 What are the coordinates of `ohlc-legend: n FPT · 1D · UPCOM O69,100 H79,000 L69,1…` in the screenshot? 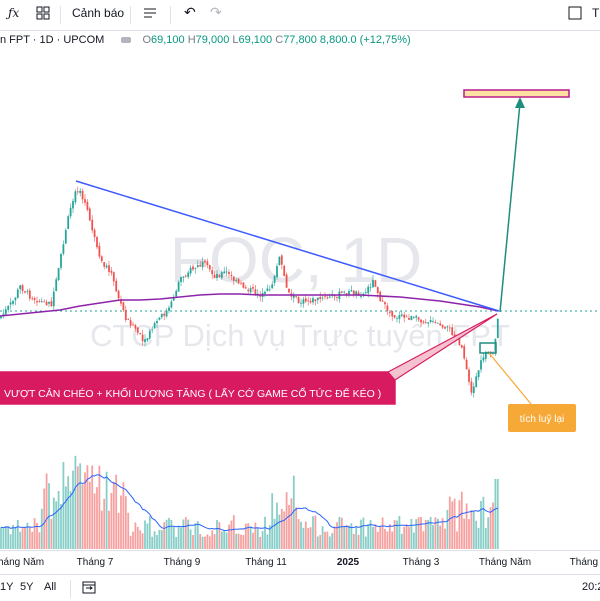 It's located at (205, 44).